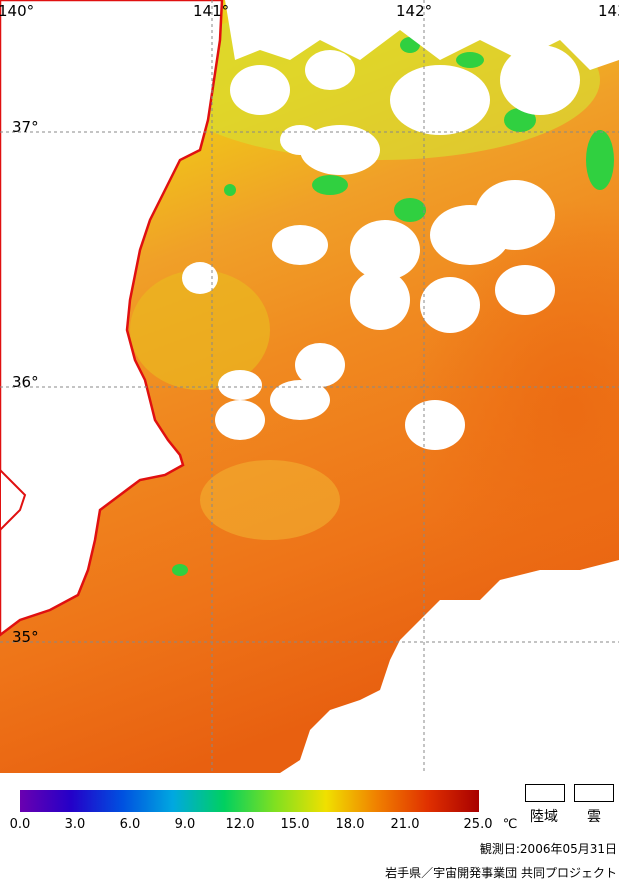  What do you see at coordinates (25, 127) in the screenshot?
I see `lat-label: 37°` at bounding box center [25, 127].